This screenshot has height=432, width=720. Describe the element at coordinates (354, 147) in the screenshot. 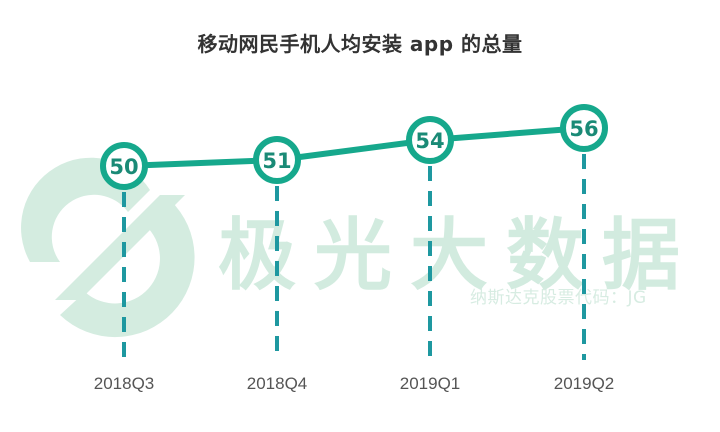

I see `data-line` at that location.